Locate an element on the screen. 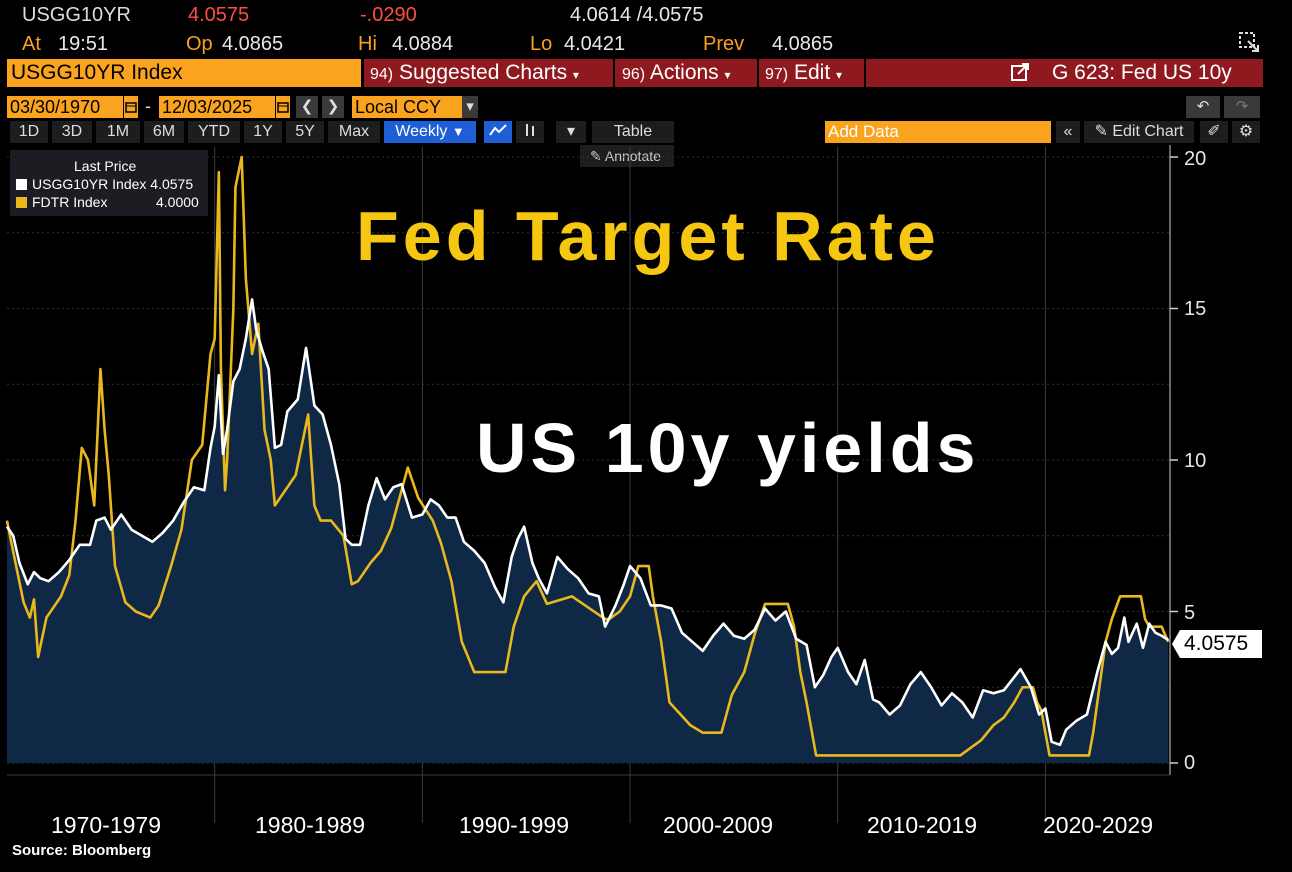  y-tick-label: 15 is located at coordinates (1195, 309).